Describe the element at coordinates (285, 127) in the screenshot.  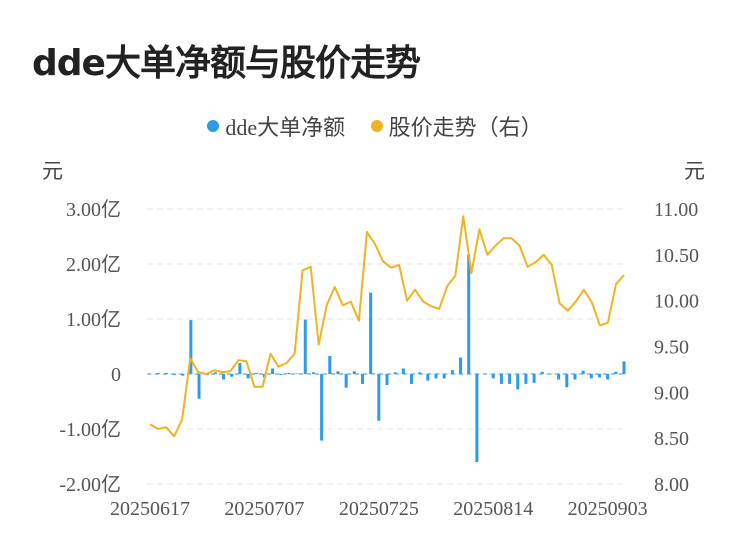
I see `legend-label-dde: dde大单净额` at that location.